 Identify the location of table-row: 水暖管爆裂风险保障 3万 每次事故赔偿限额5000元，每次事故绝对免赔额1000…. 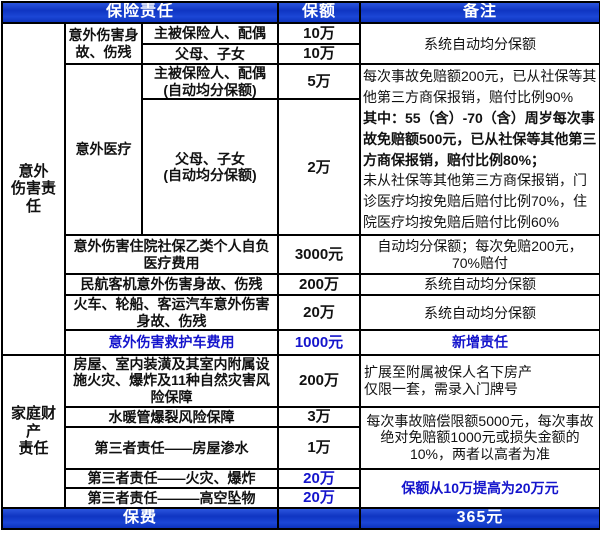
(301, 437).